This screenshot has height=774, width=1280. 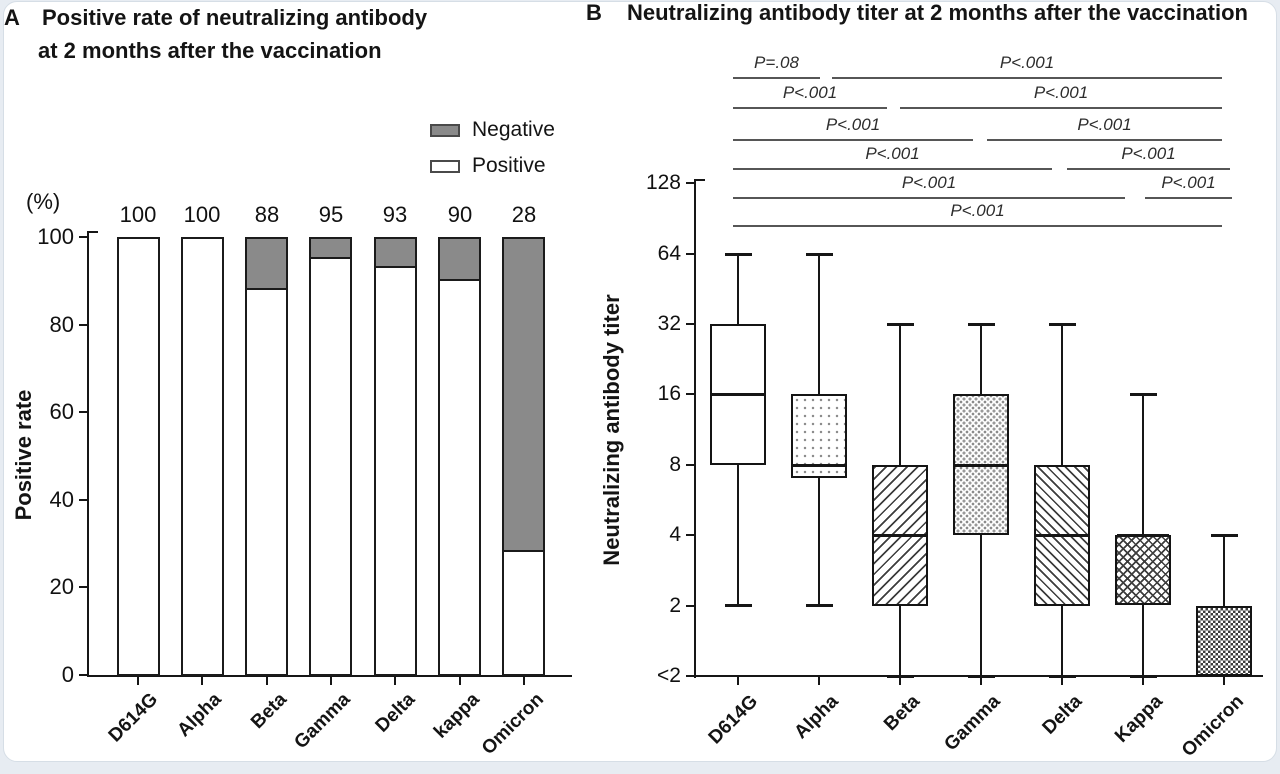 I want to click on y-axis-title-a: Positive rate, so click(x=23, y=455).